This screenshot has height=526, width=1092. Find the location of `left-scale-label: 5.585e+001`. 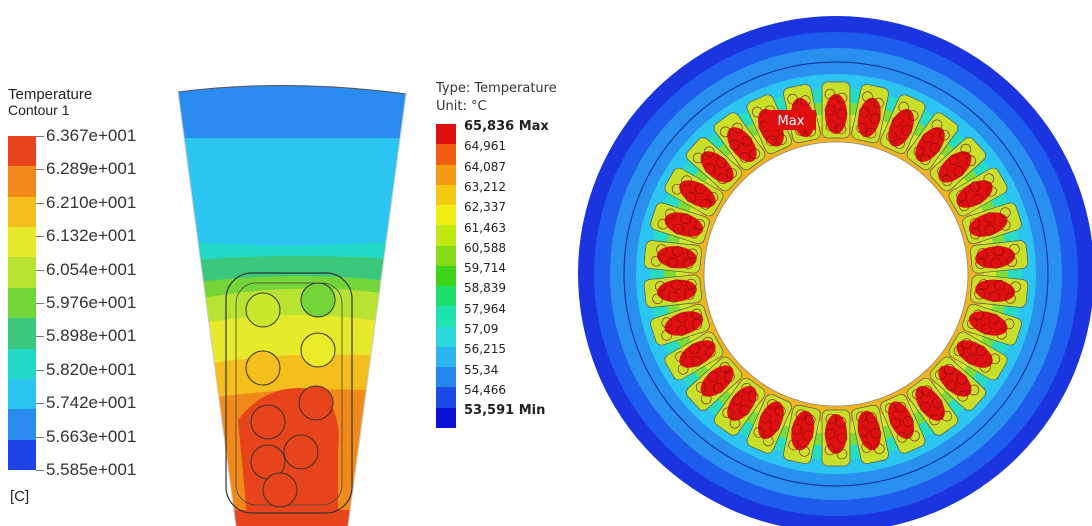

left-scale-label: 5.585e+001 is located at coordinates (91, 469).